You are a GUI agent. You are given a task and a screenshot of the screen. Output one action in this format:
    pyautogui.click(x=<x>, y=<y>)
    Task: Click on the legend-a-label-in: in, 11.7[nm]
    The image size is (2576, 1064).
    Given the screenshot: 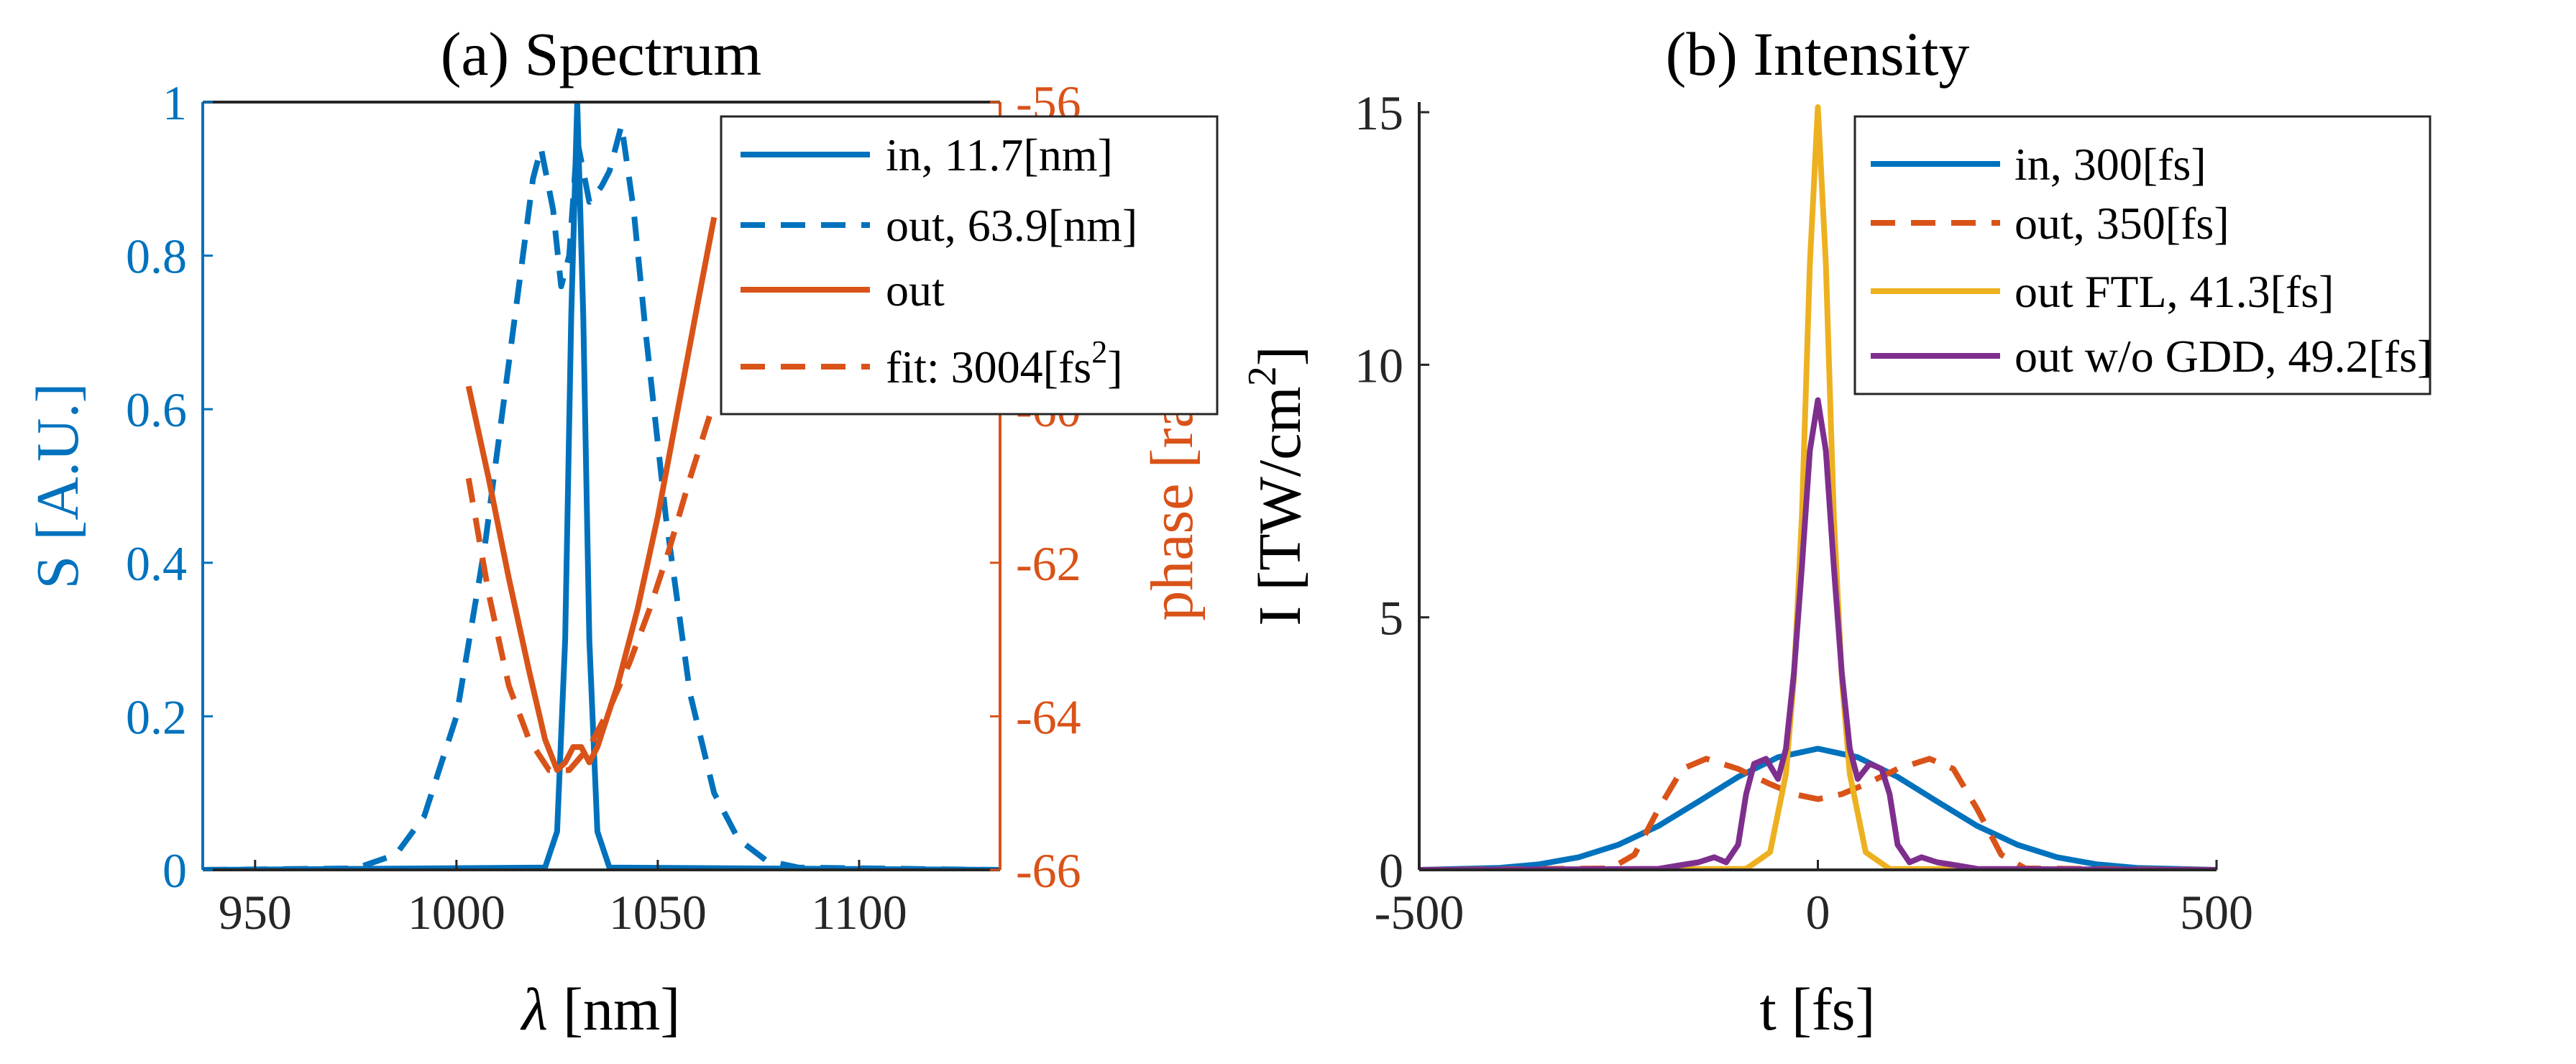 What is the action you would take?
    pyautogui.click(x=999, y=154)
    